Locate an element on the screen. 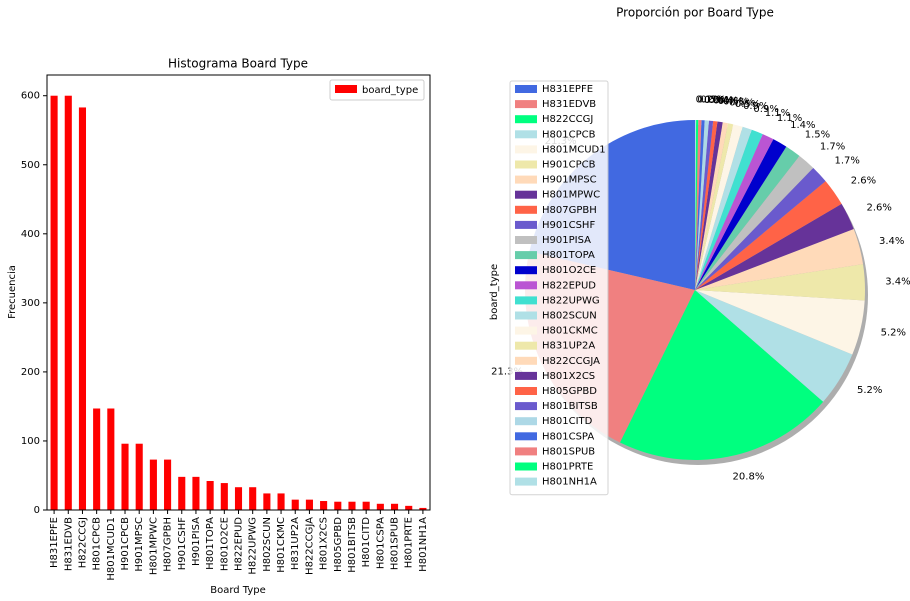 This screenshot has height=601, width=910. pie-label: 3.4% is located at coordinates (897, 281).